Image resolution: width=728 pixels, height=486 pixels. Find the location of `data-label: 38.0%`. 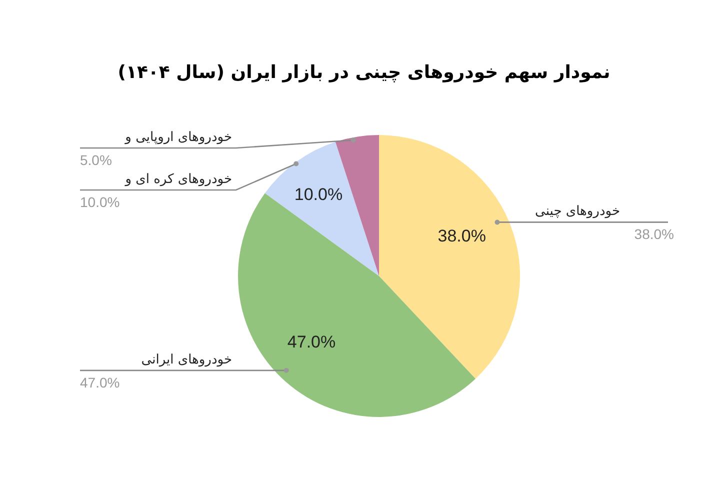

data-label: 38.0% is located at coordinates (462, 236).